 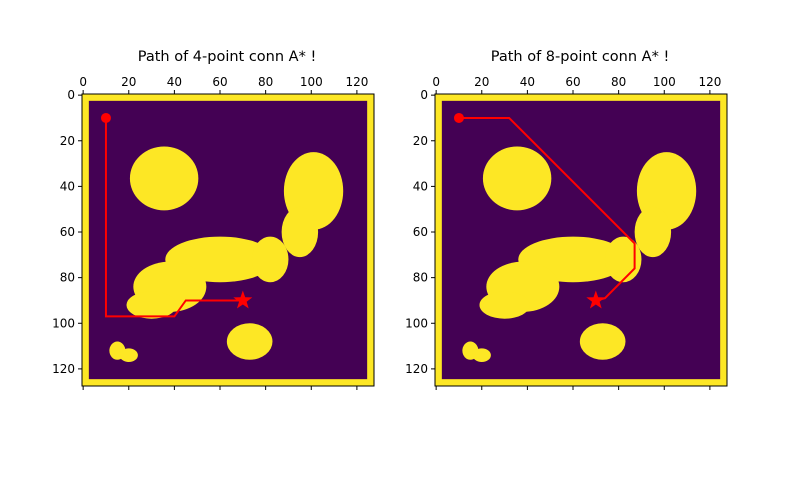 I want to click on chart-title: Path of 4-point conn A* !, so click(x=227, y=57).